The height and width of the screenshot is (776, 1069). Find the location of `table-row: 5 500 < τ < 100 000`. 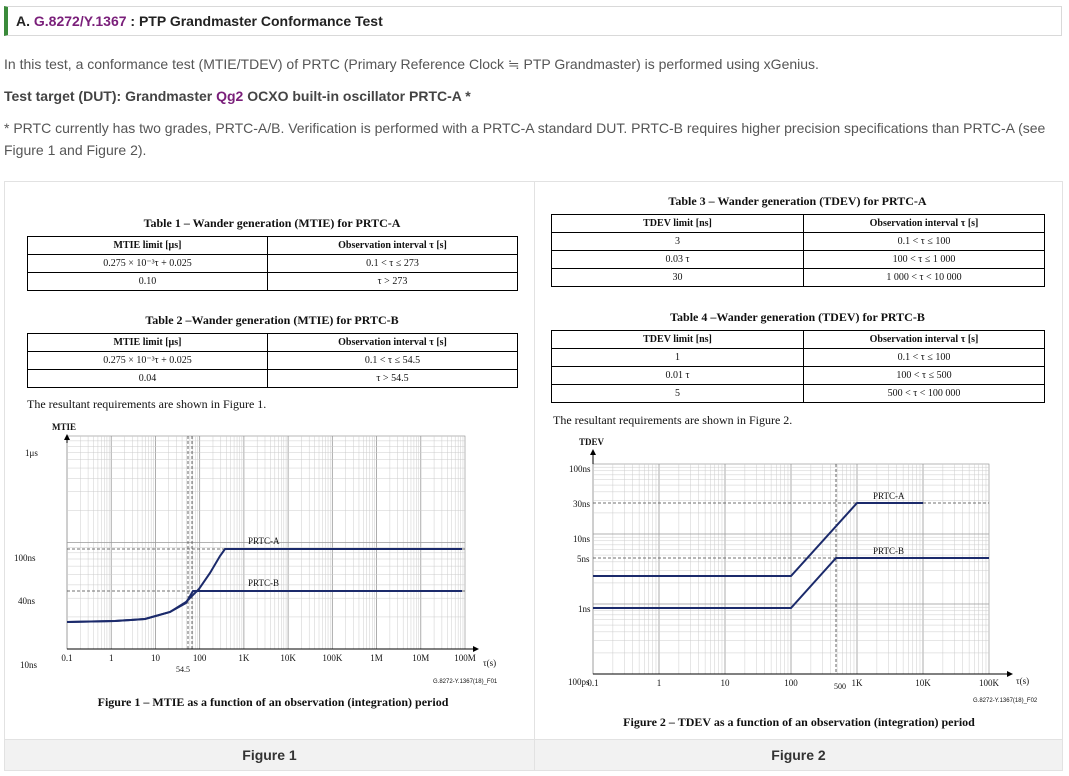

table-row: 5 500 < τ < 100 000 is located at coordinates (798, 393).